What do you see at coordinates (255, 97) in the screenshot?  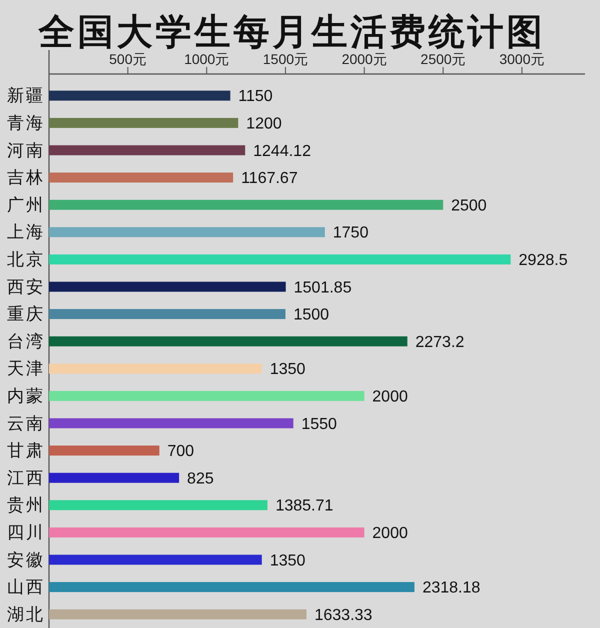 I see `data-label: 1150` at bounding box center [255, 97].